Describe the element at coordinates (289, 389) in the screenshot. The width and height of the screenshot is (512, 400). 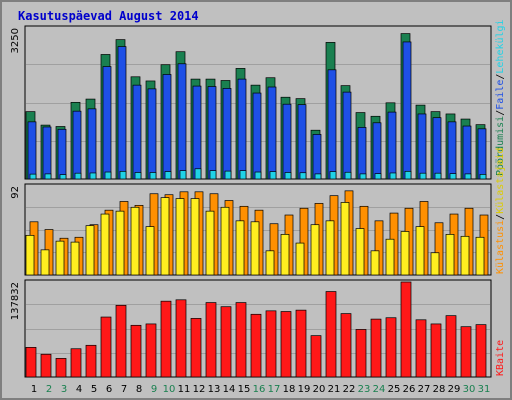
I see `x-tick-label: 18` at that location.